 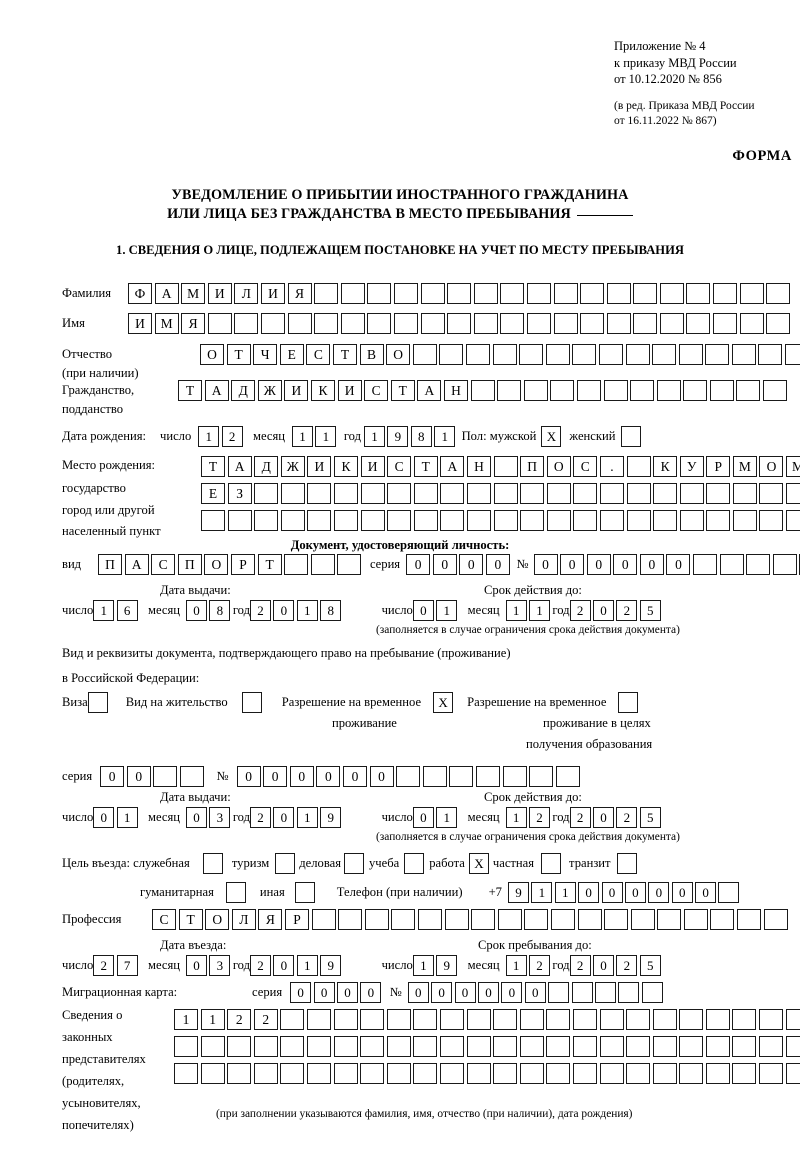 I want to click on char-cell: В, so click(x=371, y=354).